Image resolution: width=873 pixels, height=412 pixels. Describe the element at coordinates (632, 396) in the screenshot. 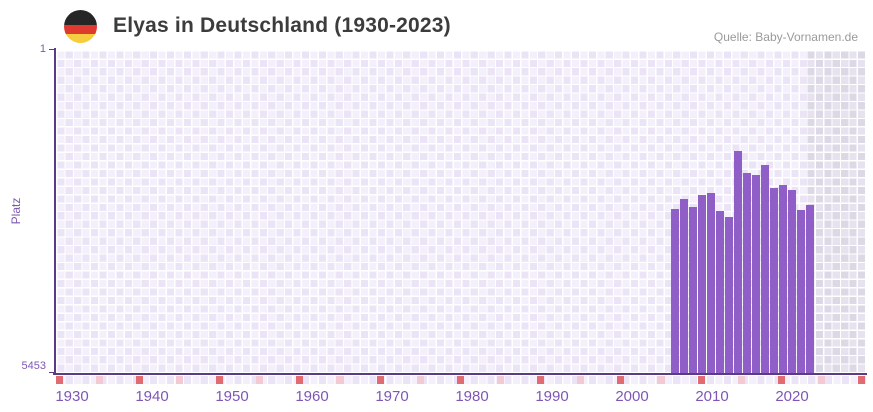

I see `x-tick-label-2000: 2000` at that location.